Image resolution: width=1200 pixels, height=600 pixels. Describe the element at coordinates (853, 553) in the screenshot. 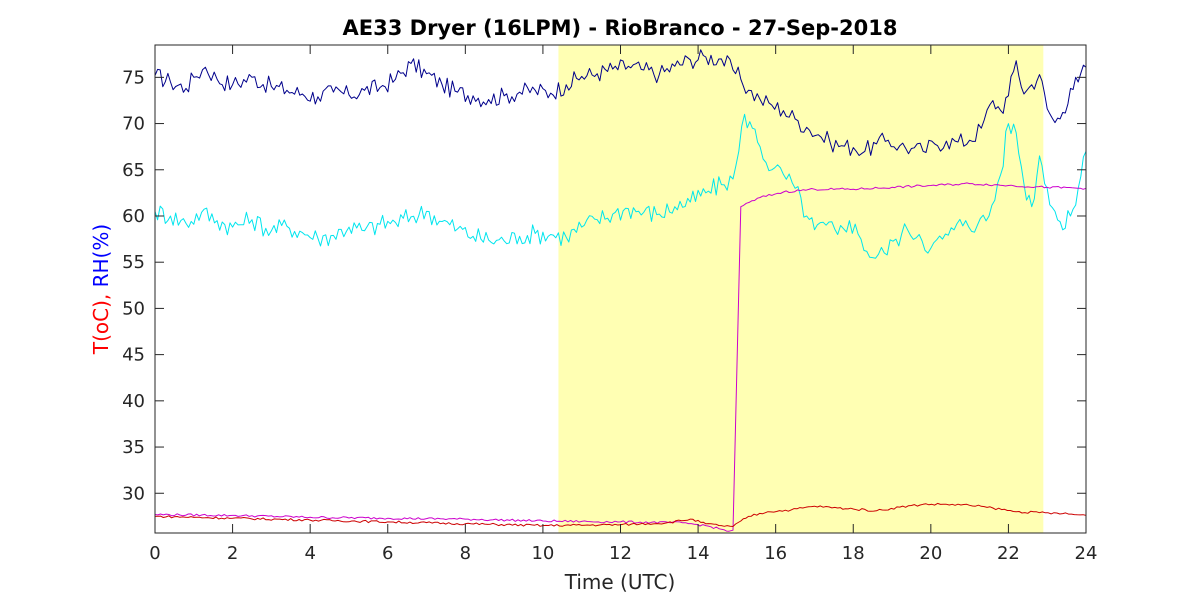

I see `x-tick-label: 18` at that location.